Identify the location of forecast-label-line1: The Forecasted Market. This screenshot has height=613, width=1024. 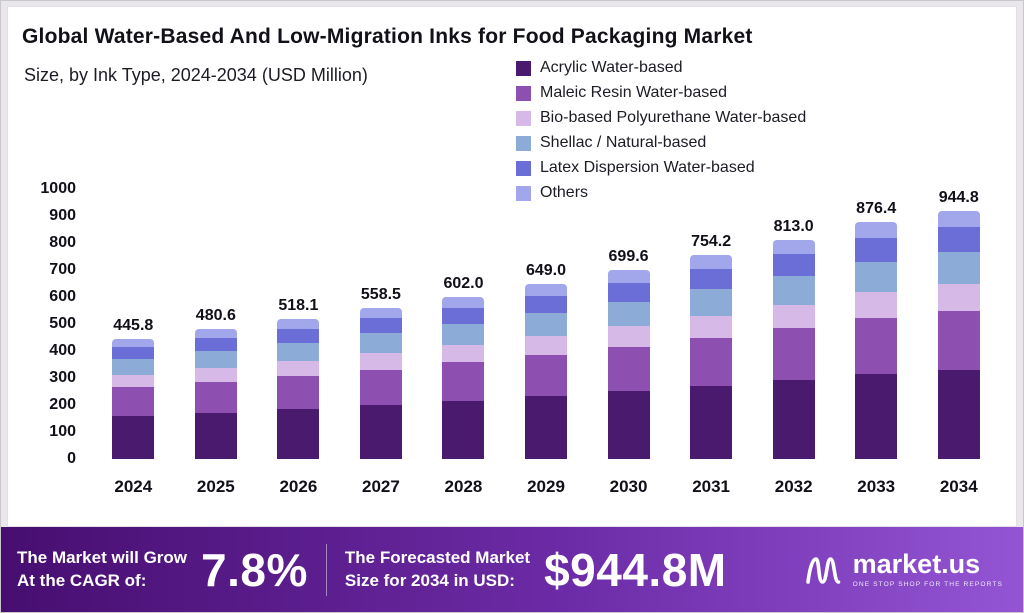
(437, 558).